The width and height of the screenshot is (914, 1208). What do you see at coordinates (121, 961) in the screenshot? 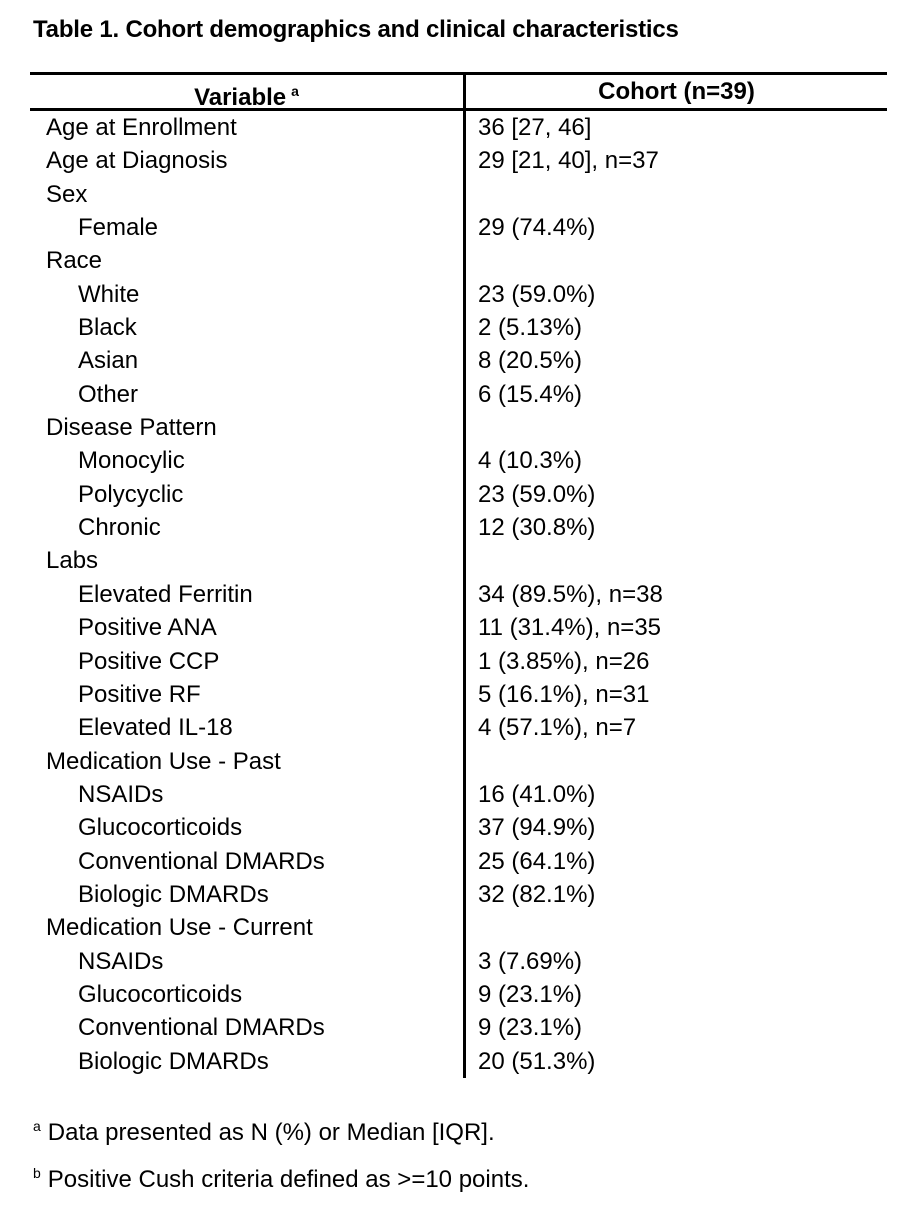
I see `row-variable-label: NSAIDs` at bounding box center [121, 961].